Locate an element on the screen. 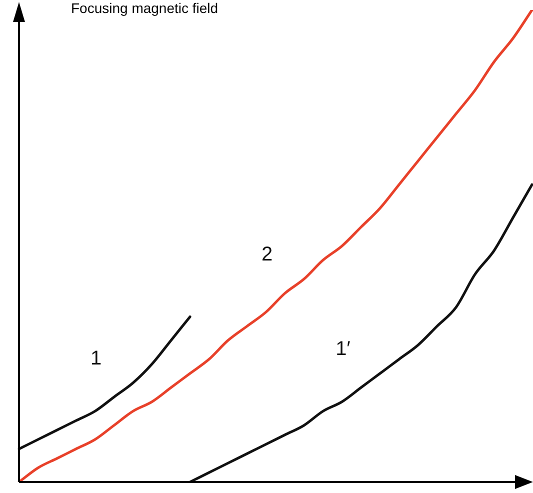  series-label: 1 is located at coordinates (96, 359).